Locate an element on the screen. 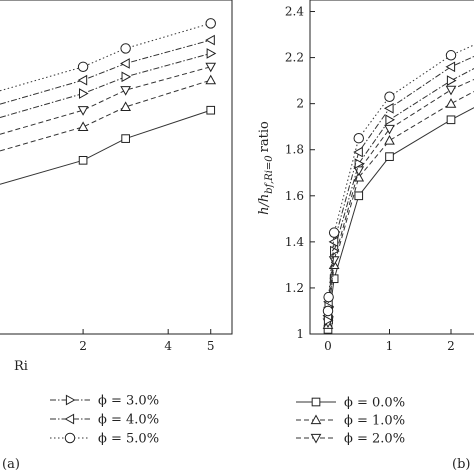 Image resolution: width=474 pixels, height=474 pixels. panel-b-legend-entry: ϕ = 0.0% is located at coordinates (350, 403).